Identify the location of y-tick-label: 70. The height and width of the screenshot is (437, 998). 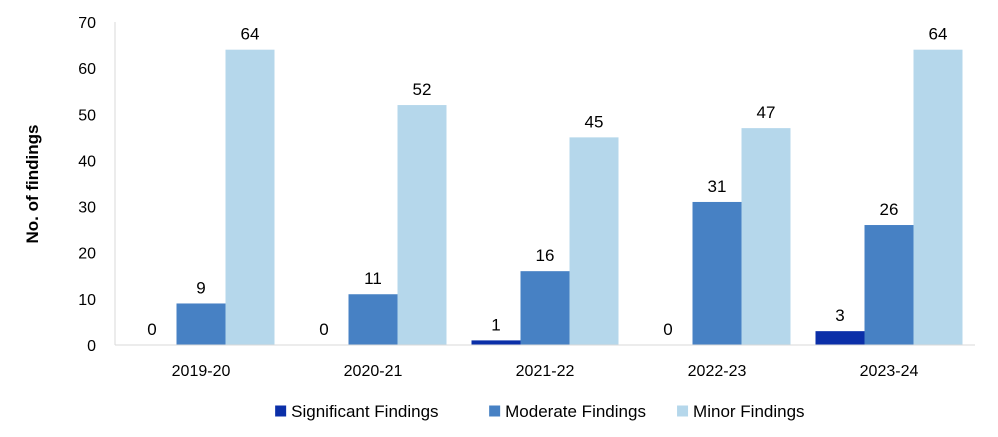
(87, 23).